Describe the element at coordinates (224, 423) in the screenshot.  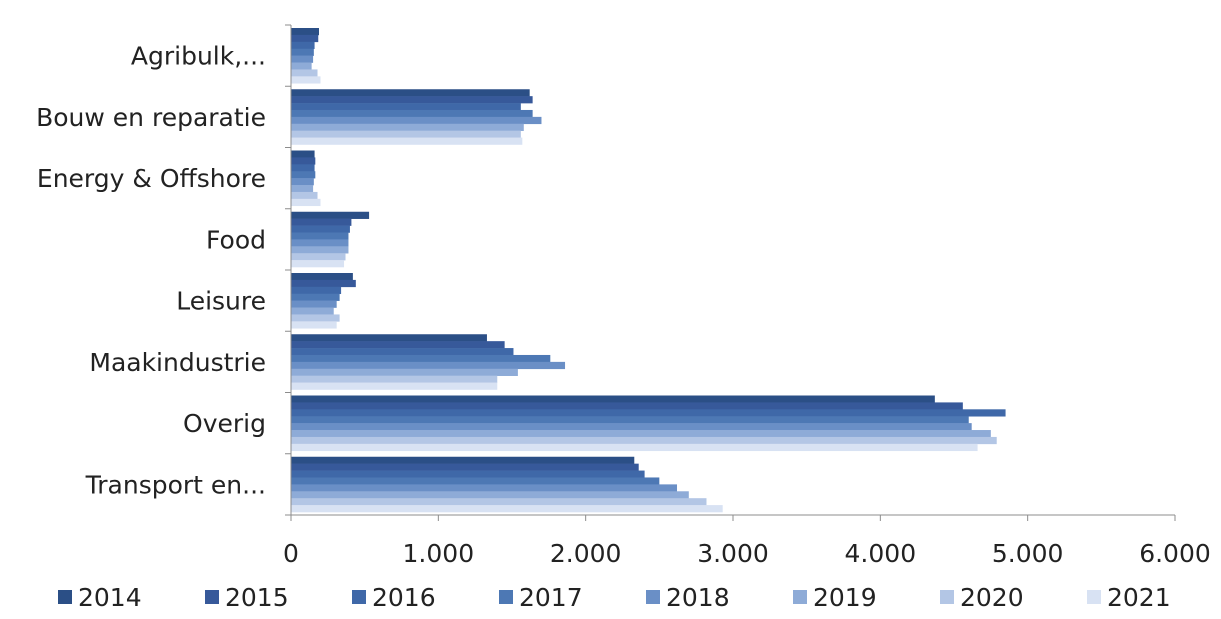
I see `category-label: Overig` at that location.